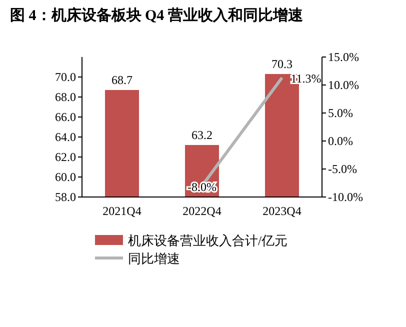  I want to click on y2-tick-label: 0.0%, so click(340, 141).